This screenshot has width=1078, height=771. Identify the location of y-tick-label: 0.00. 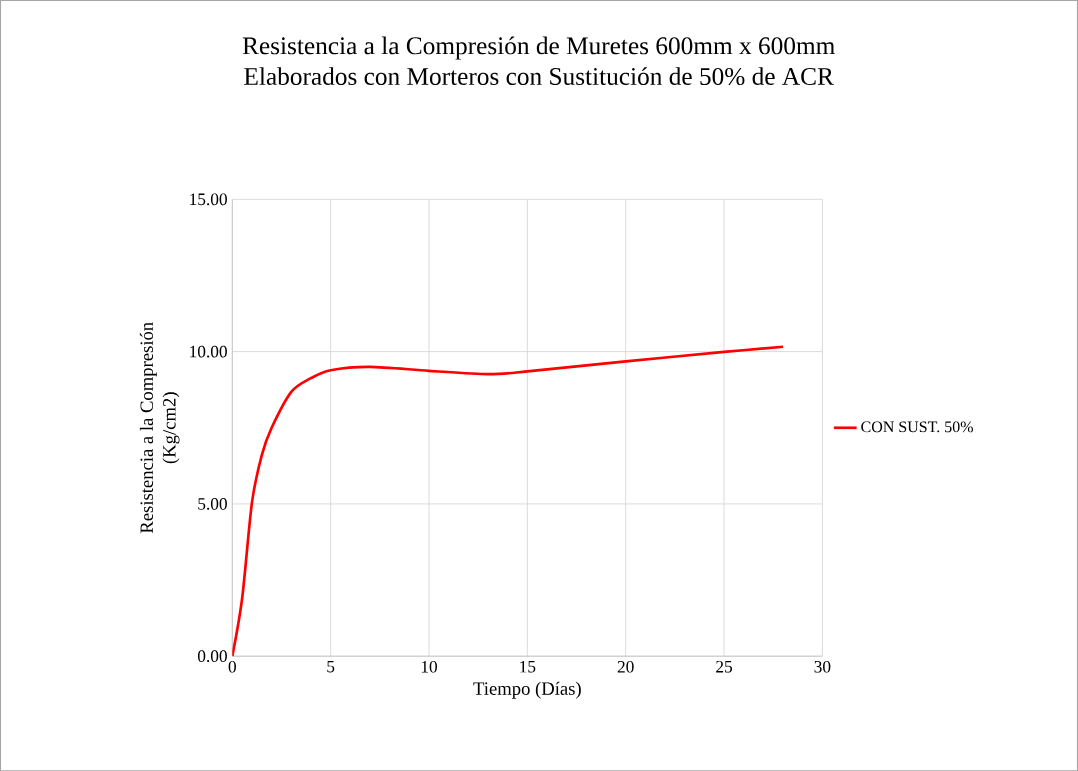
(212, 656).